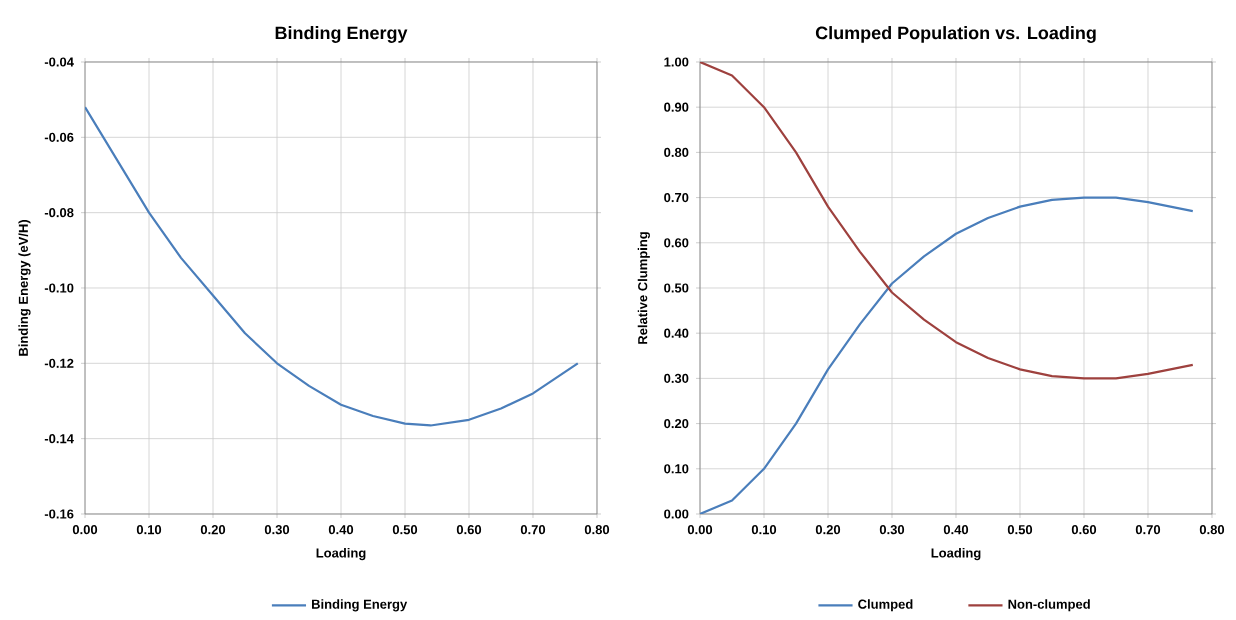 The height and width of the screenshot is (620, 1236). Describe the element at coordinates (643, 288) in the screenshot. I see `y-axis-title: Relative Clumping` at that location.